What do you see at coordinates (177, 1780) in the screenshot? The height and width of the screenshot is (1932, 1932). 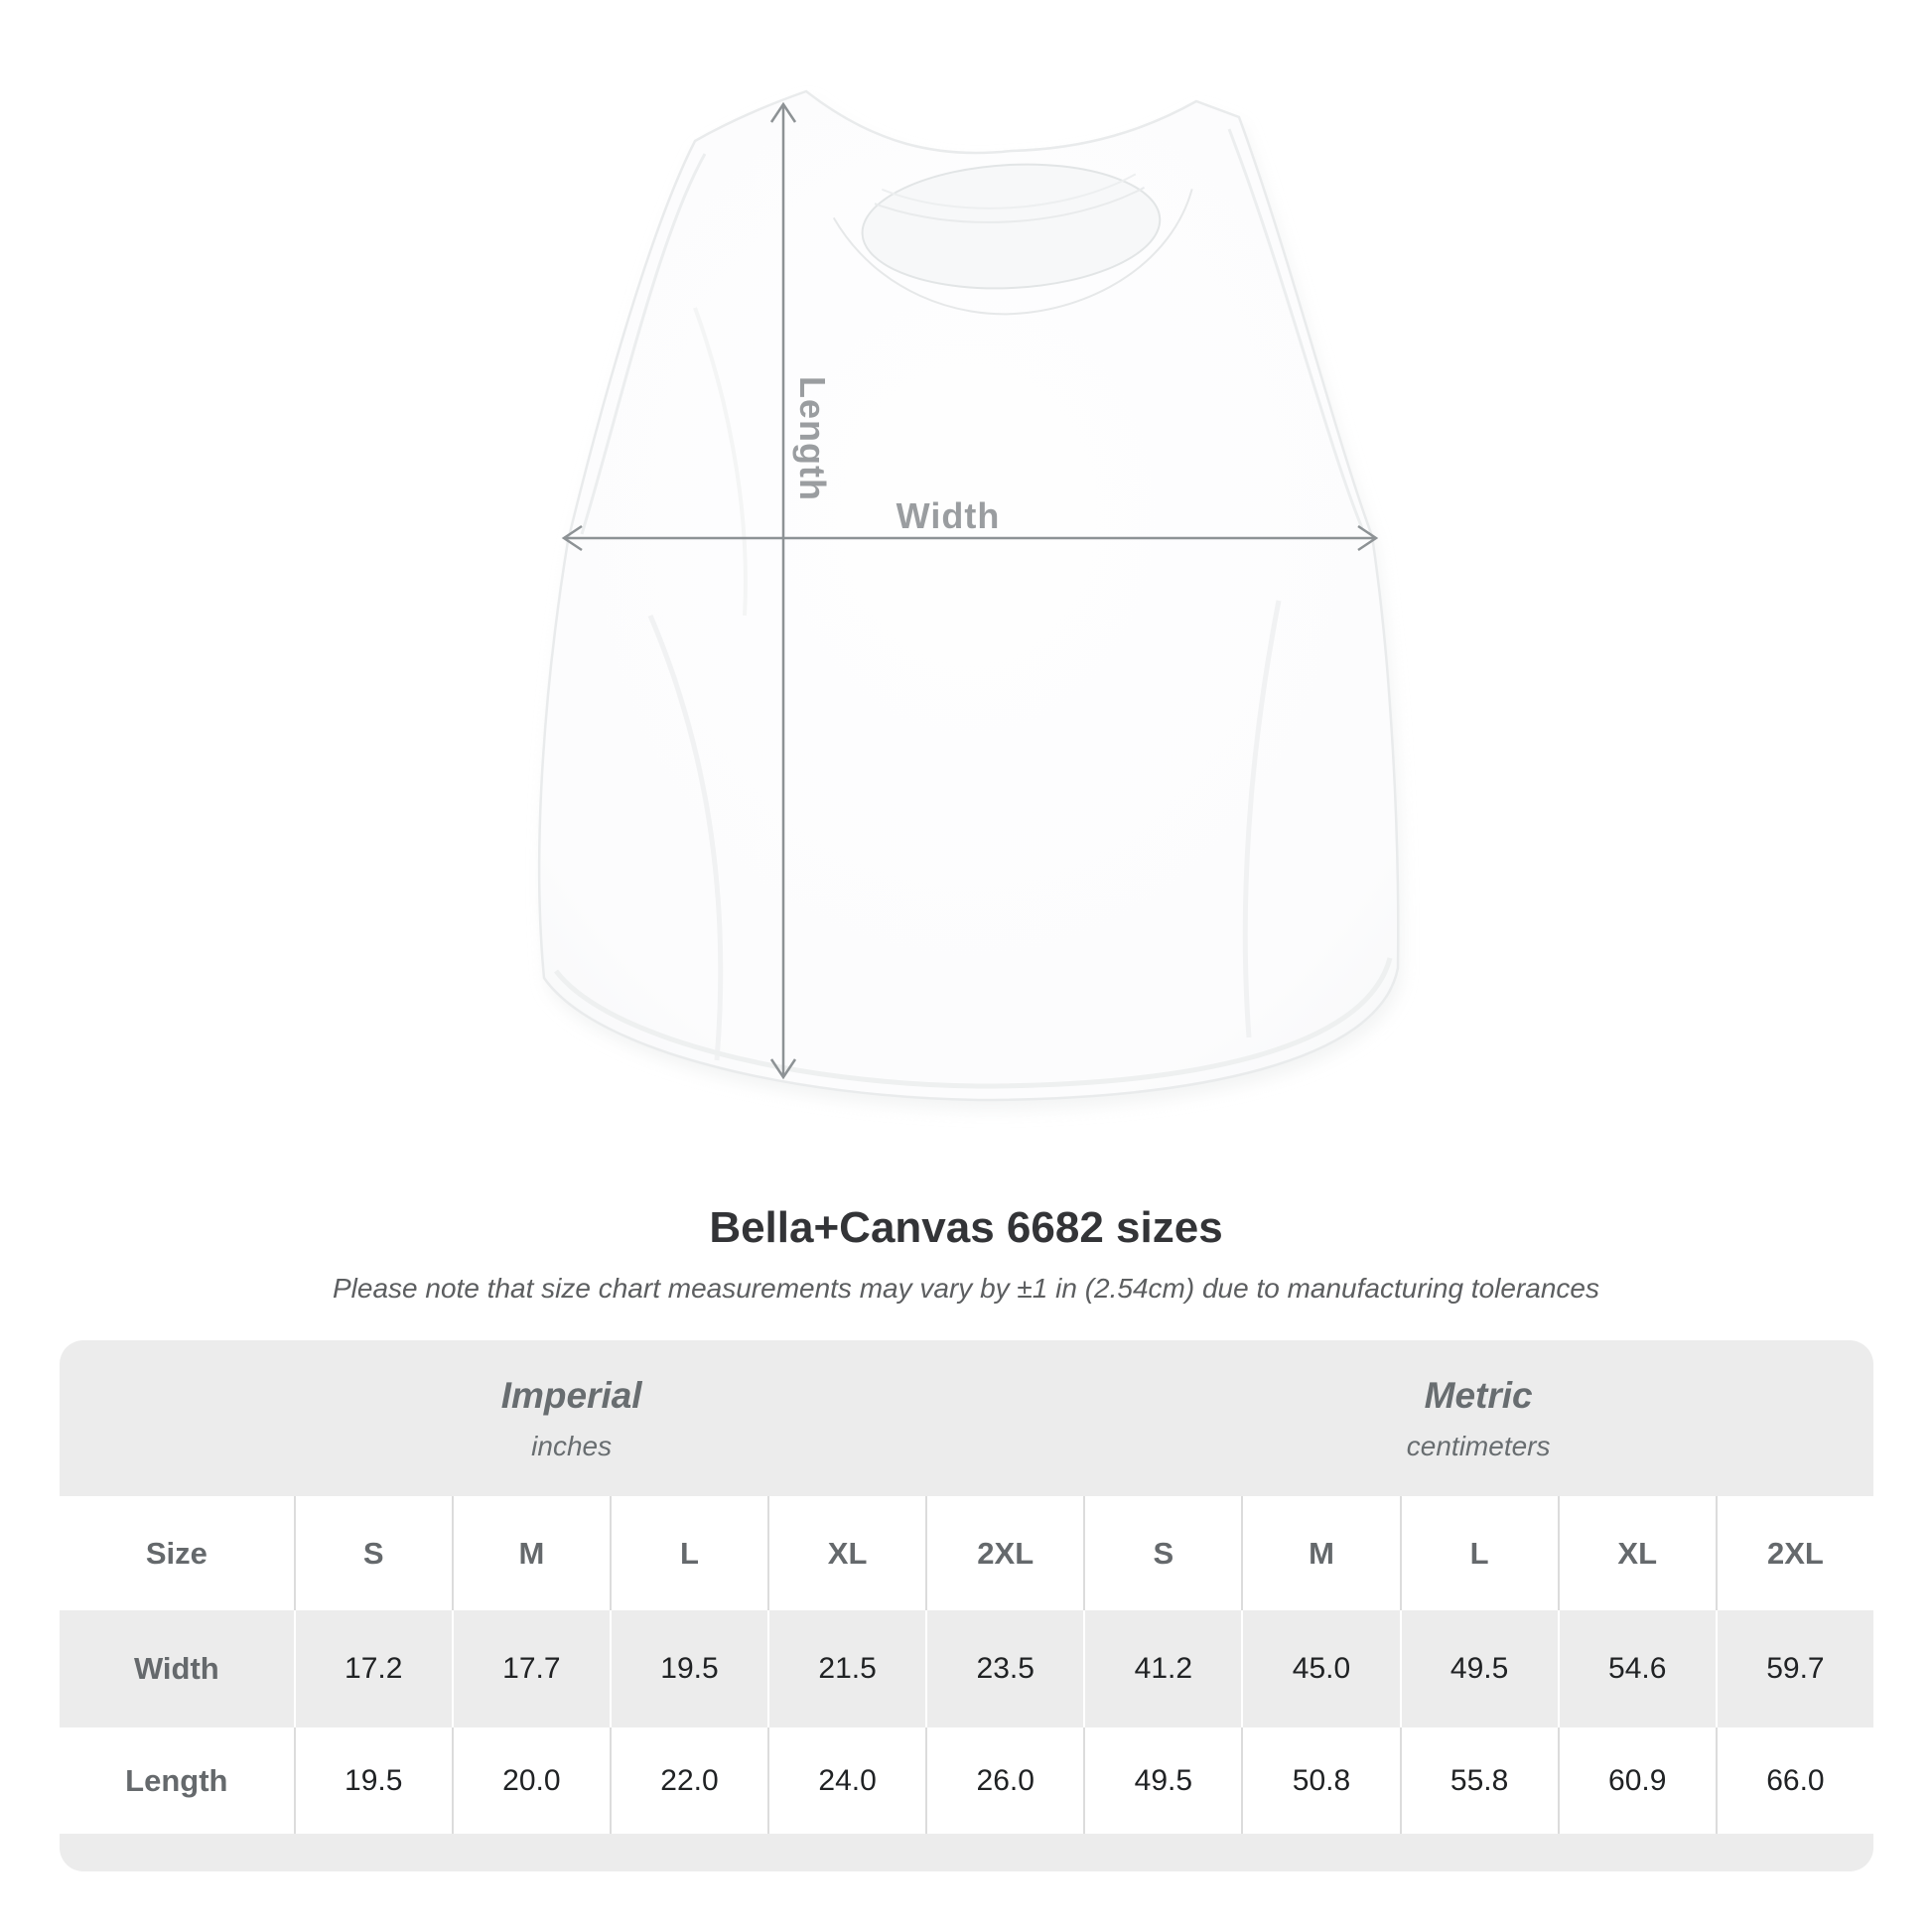 I see `row-label-length: Length` at bounding box center [177, 1780].